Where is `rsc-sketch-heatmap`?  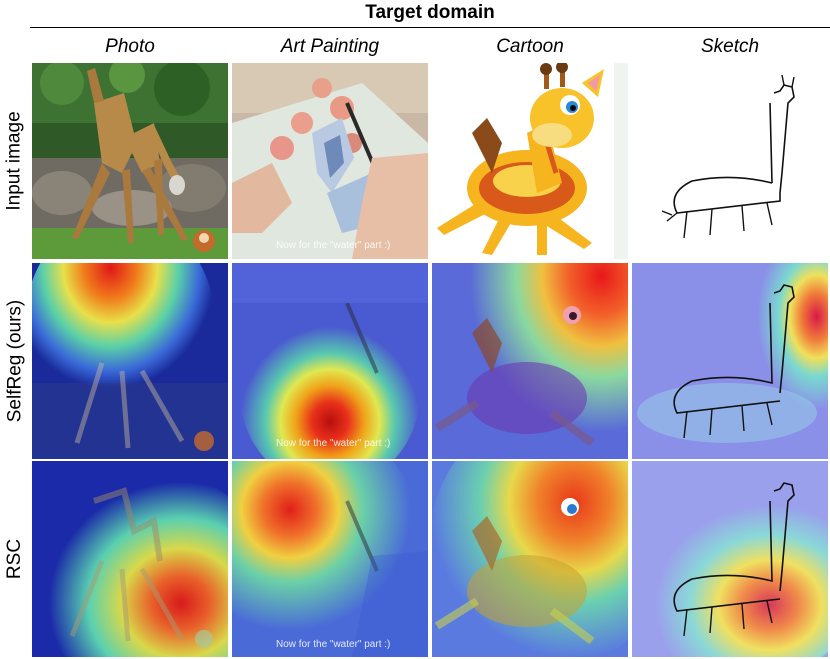 rsc-sketch-heatmap is located at coordinates (730, 559).